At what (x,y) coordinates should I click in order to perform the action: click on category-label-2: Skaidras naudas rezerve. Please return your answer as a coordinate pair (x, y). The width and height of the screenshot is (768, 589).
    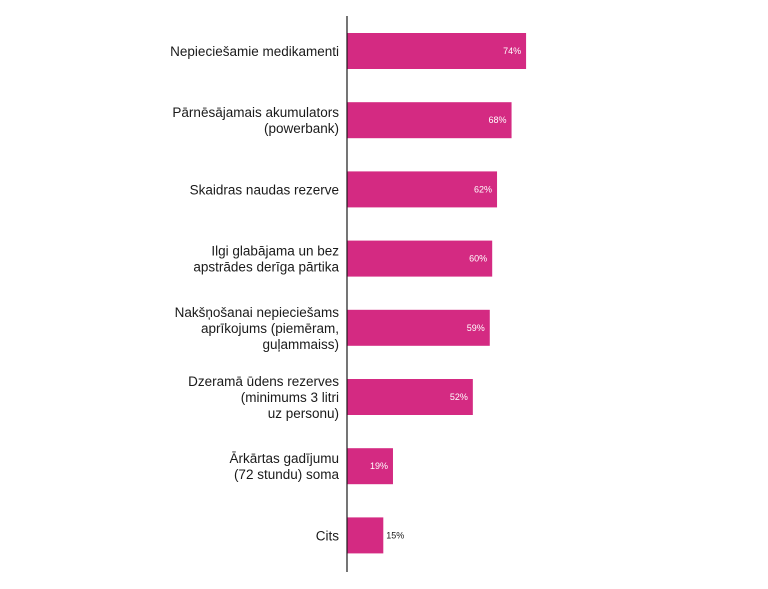
    Looking at the image, I should click on (264, 189).